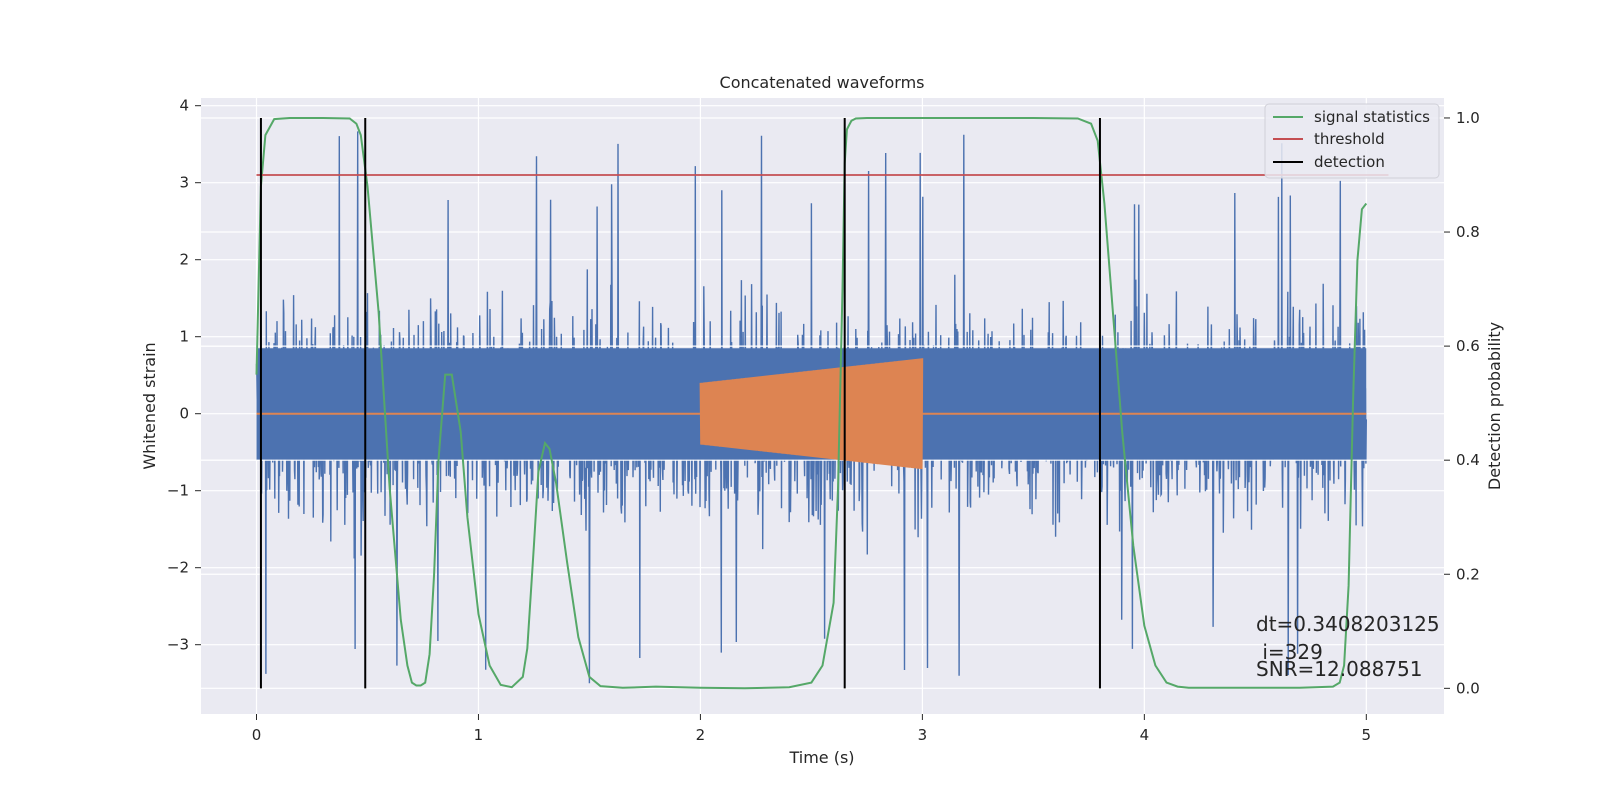 The image size is (1600, 800). What do you see at coordinates (257, 735) in the screenshot?
I see `x-tick-label: 0` at bounding box center [257, 735].